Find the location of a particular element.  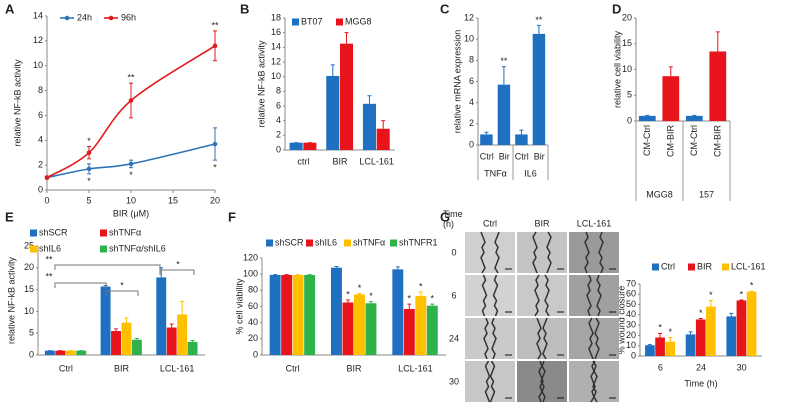

x-tick-label: 10 is located at coordinates (131, 200).